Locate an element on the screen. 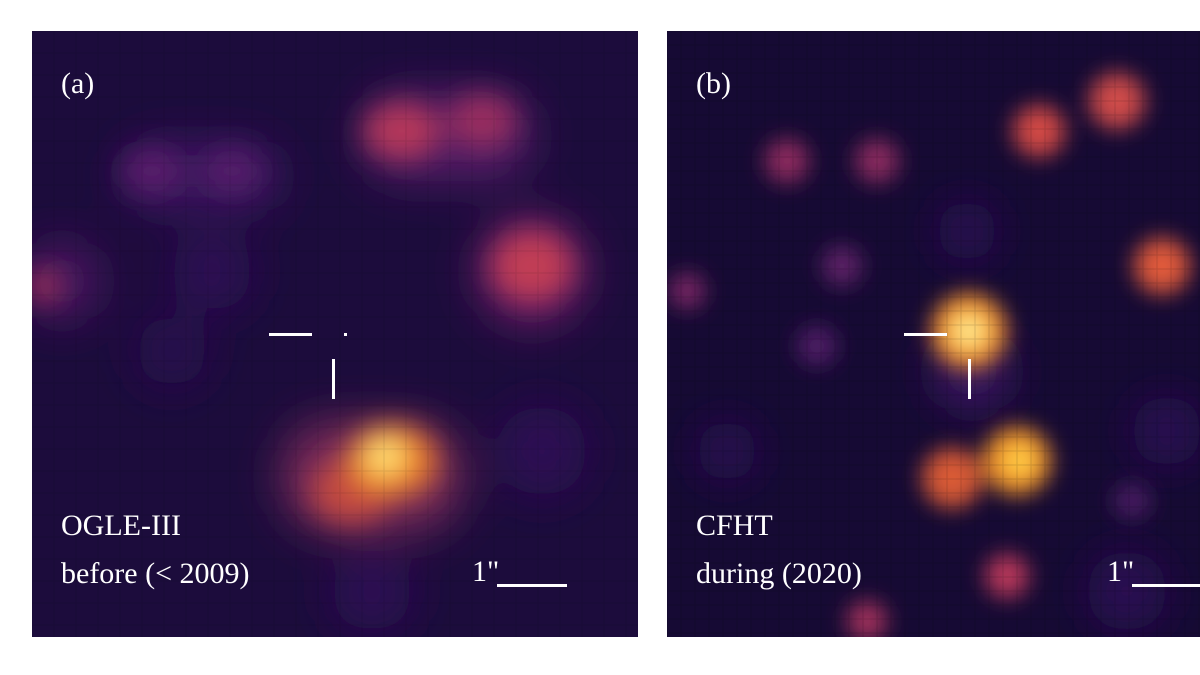  panel-b-scale-bar is located at coordinates (1166, 585).